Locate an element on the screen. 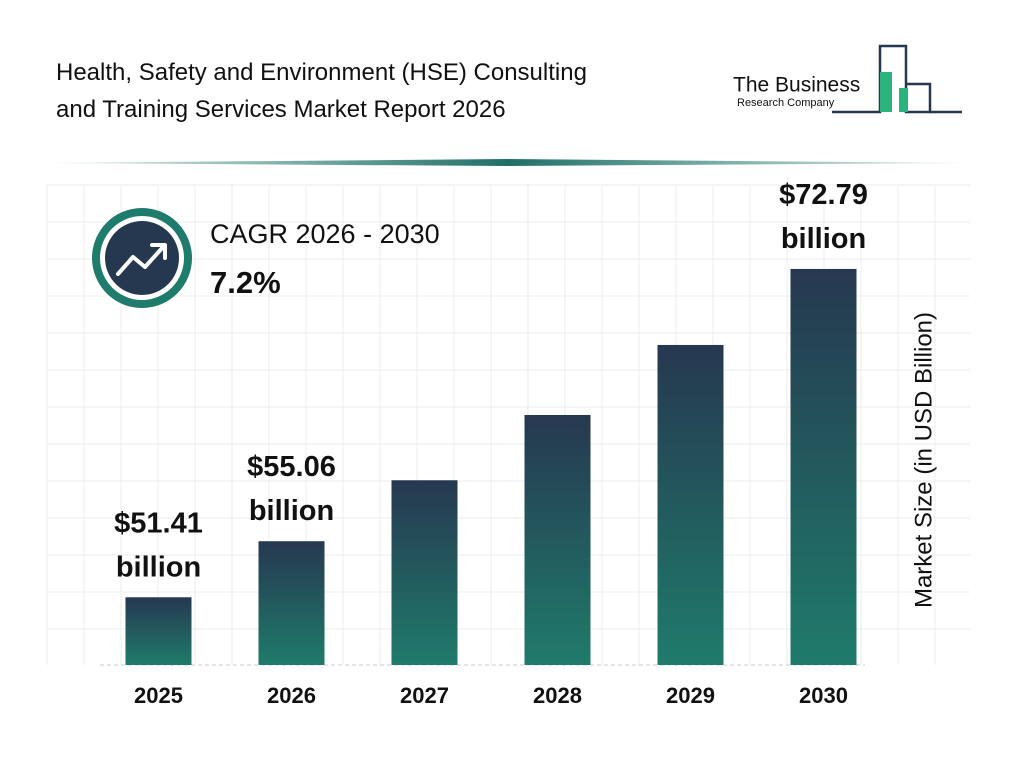 This screenshot has height=768, width=1024. x-tick-label: 2027 is located at coordinates (424, 695).